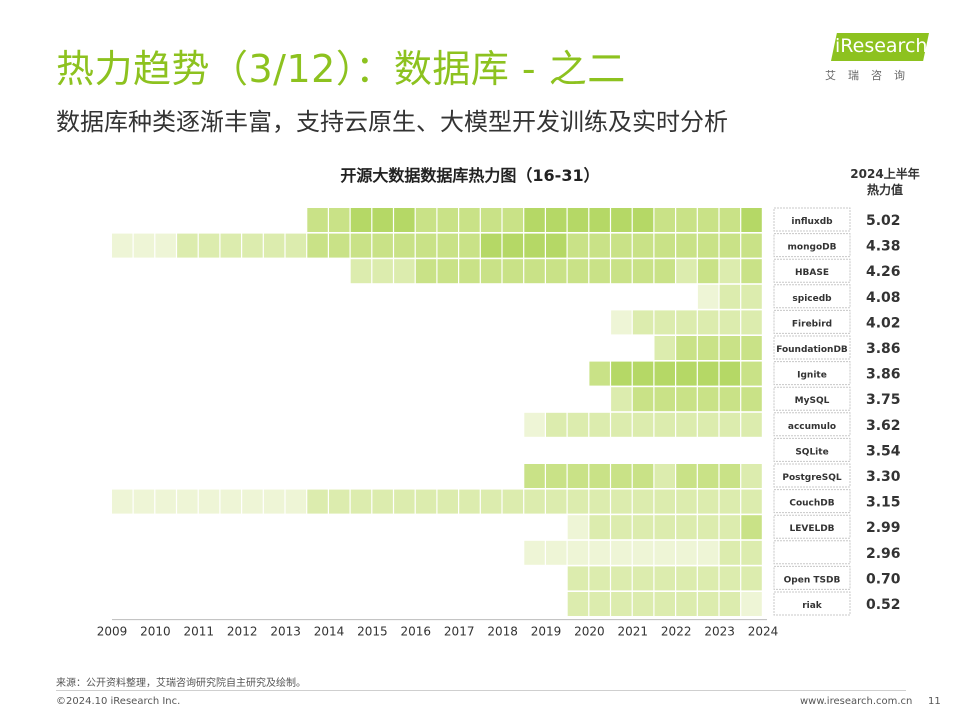 The width and height of the screenshot is (960, 720). What do you see at coordinates (341, 69) in the screenshot?
I see `page-title: 热力趋势（3/12）：数据库 - 之二` at bounding box center [341, 69].